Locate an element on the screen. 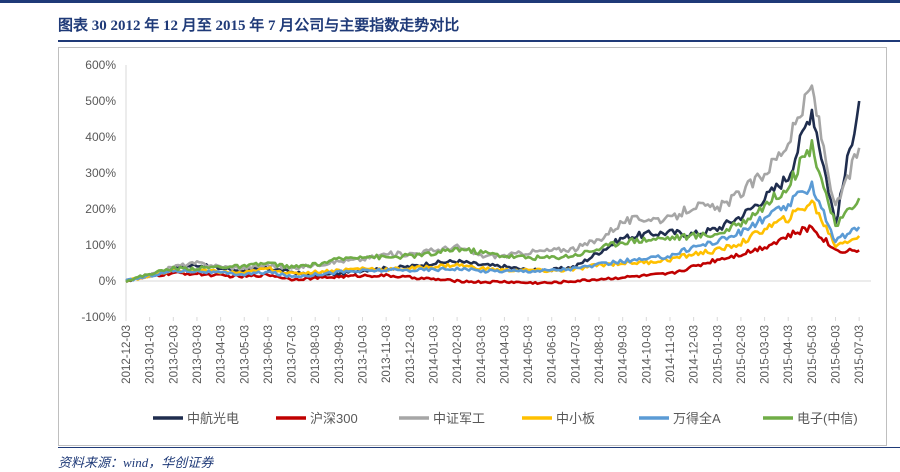 Image resolution: width=900 pixels, height=472 pixels. y-tick-label: 600% is located at coordinates (100, 65).